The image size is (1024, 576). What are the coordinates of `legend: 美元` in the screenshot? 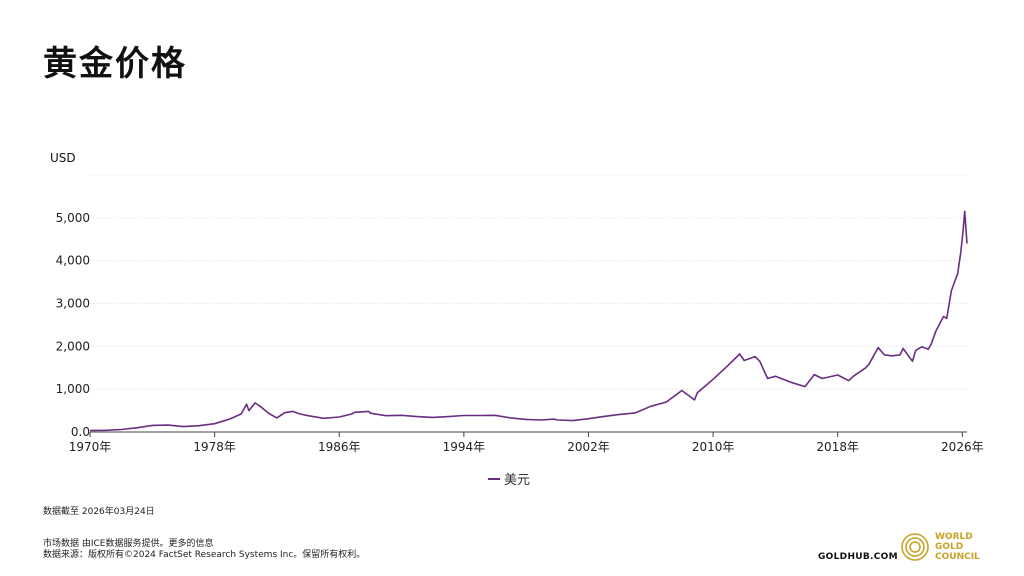 It's located at (509, 478).